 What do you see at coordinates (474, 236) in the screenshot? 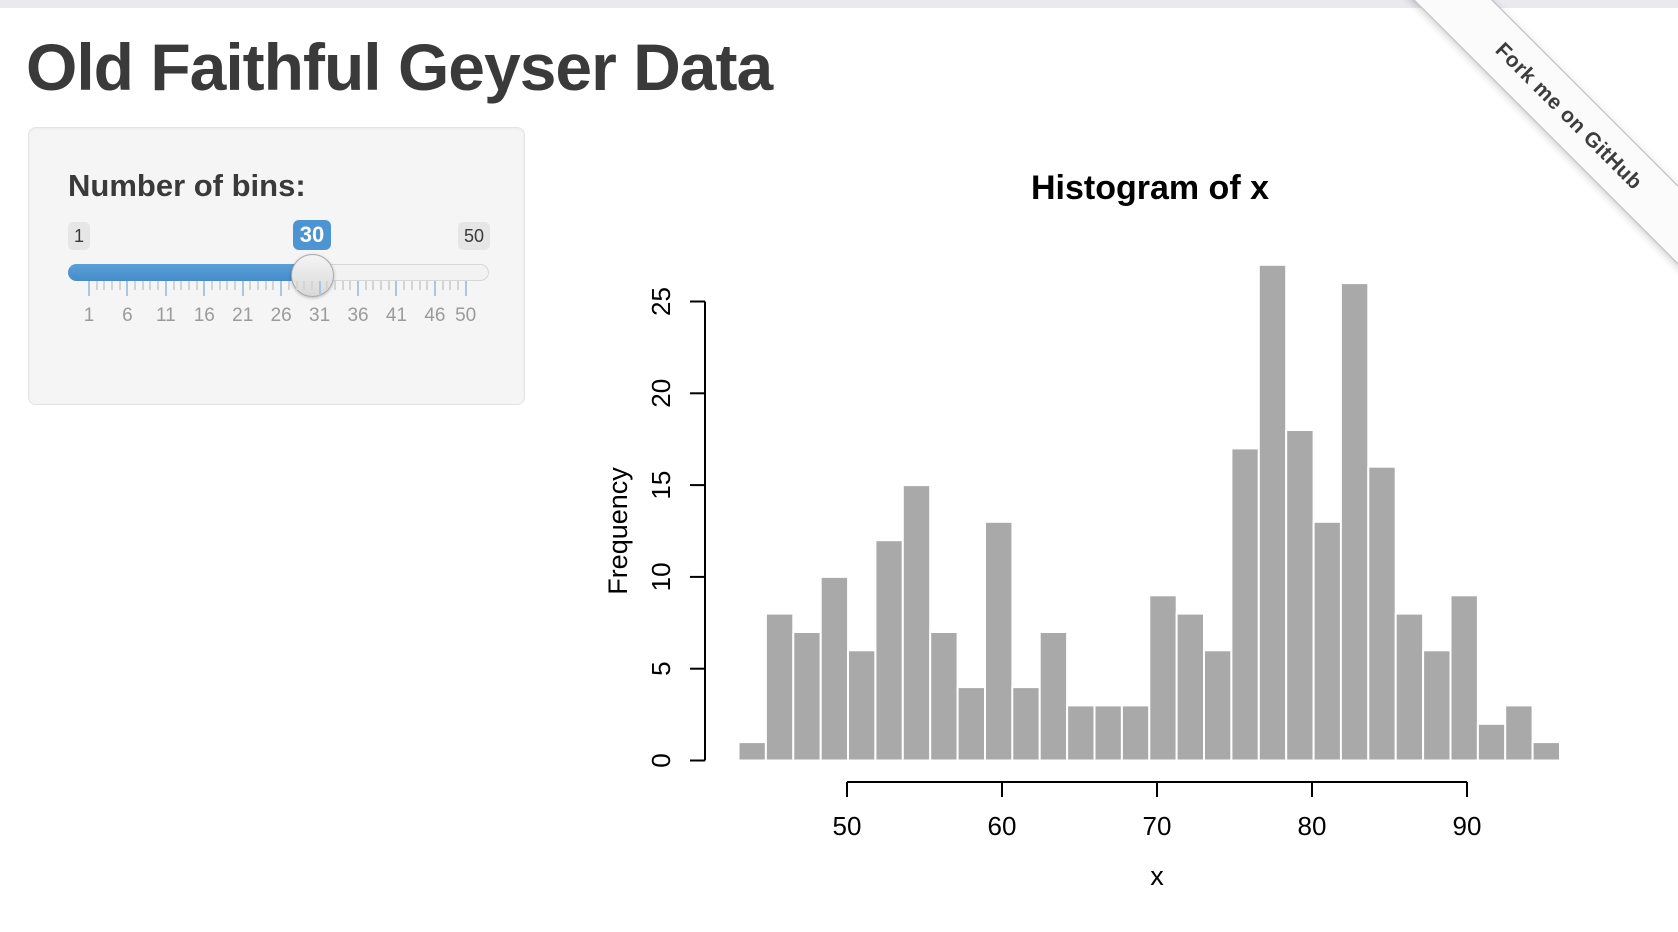
I see `slider-max-badge: 50` at bounding box center [474, 236].